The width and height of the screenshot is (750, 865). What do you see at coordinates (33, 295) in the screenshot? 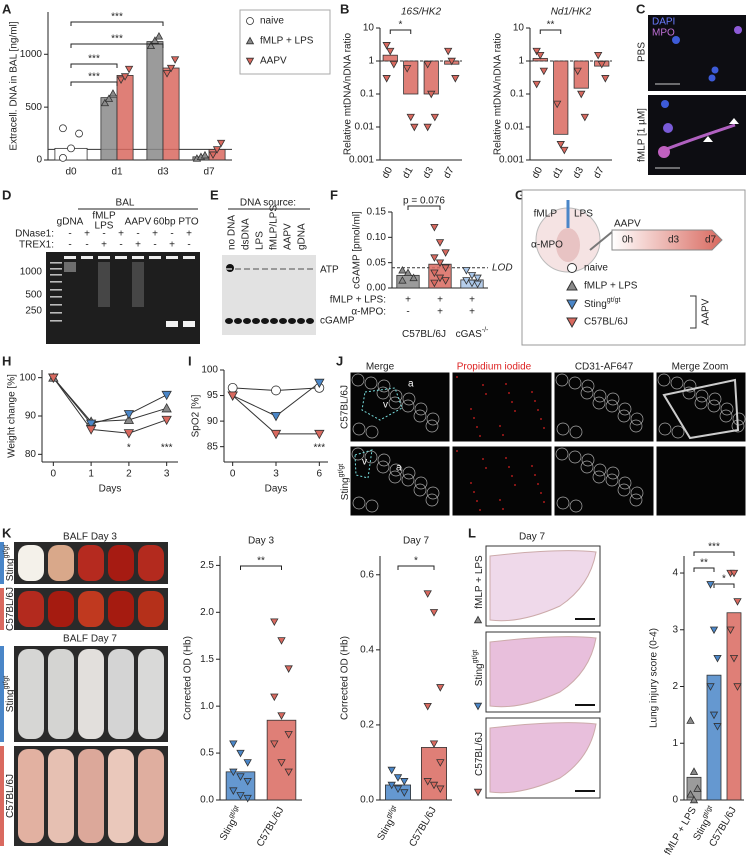
I see `ladder-label: 500` at bounding box center [33, 295].